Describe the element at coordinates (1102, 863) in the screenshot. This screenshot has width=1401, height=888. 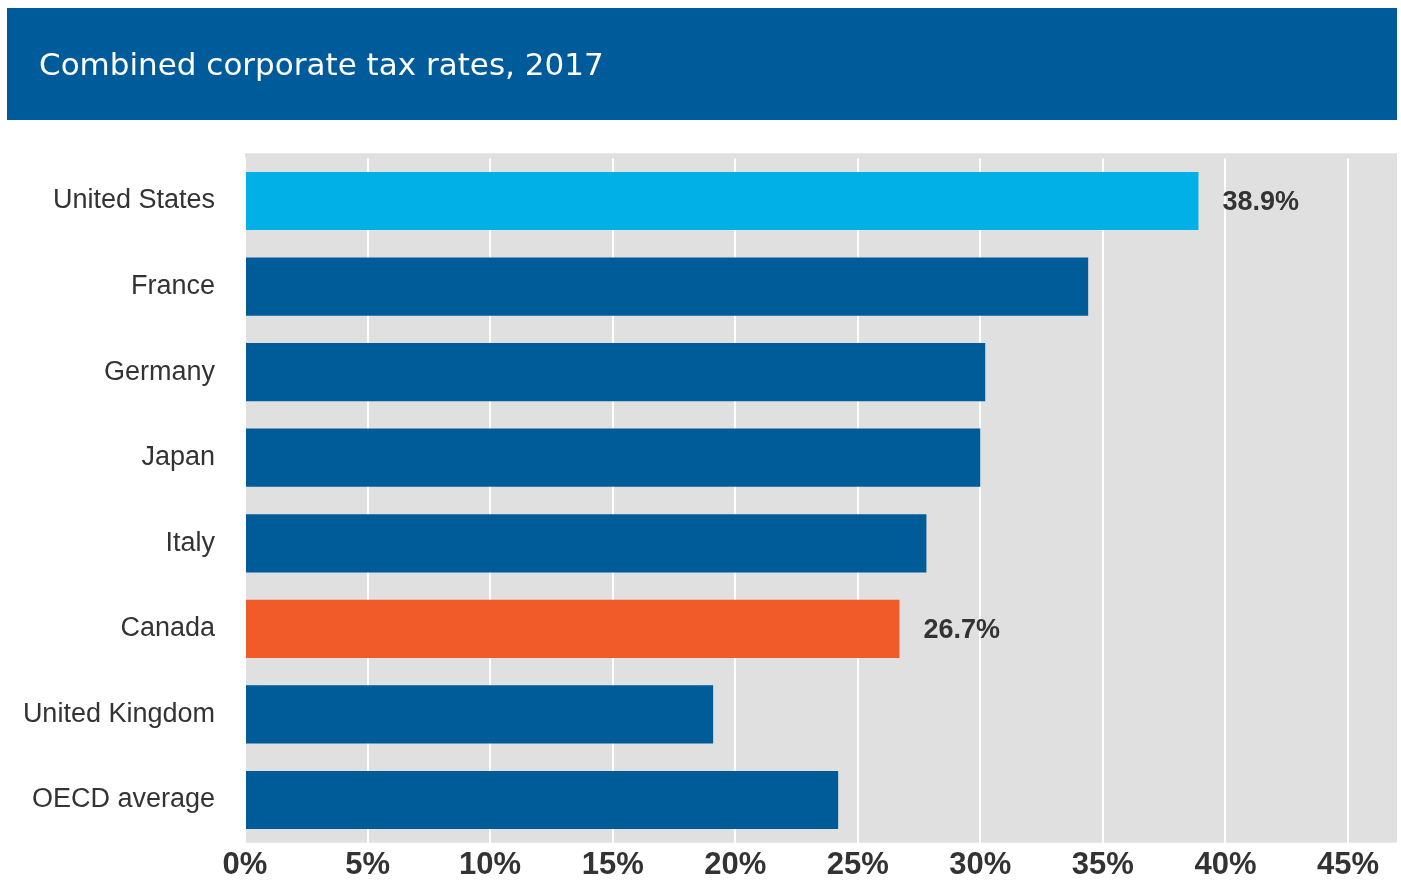
I see `x-tick-label: 35%` at that location.